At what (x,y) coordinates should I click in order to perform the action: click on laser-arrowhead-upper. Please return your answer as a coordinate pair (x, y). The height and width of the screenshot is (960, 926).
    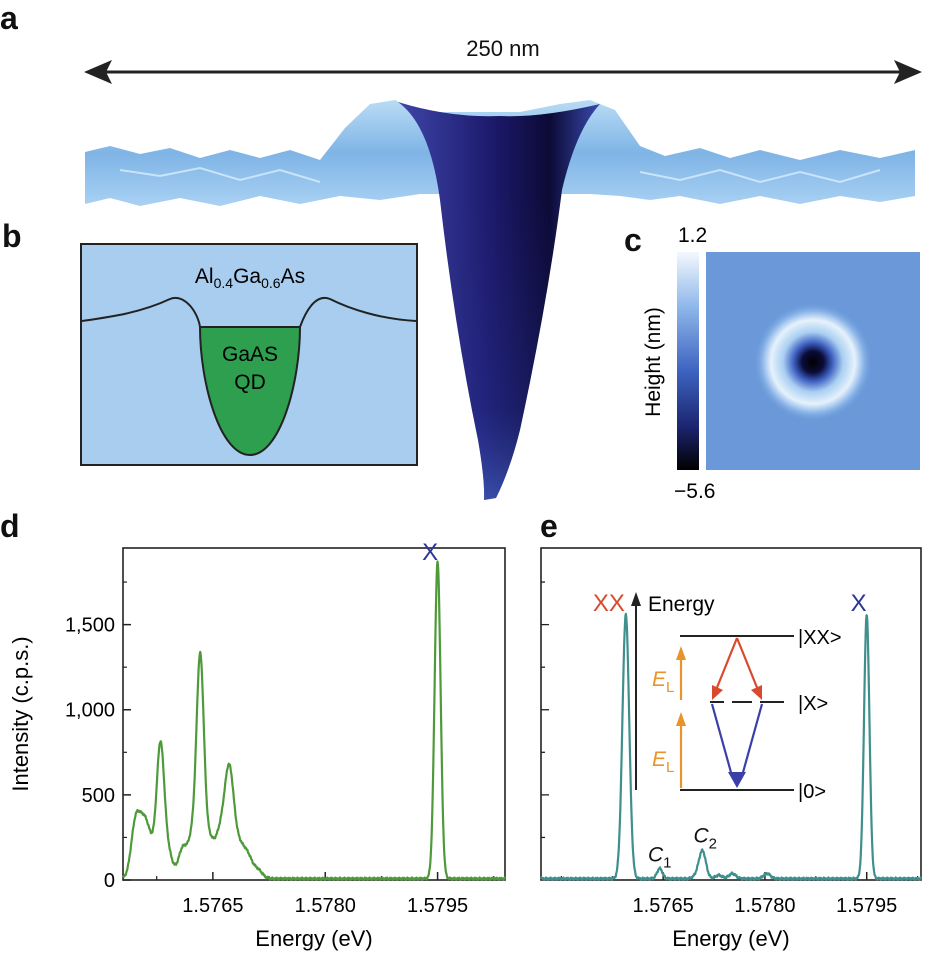
    Looking at the image, I should click on (681, 653).